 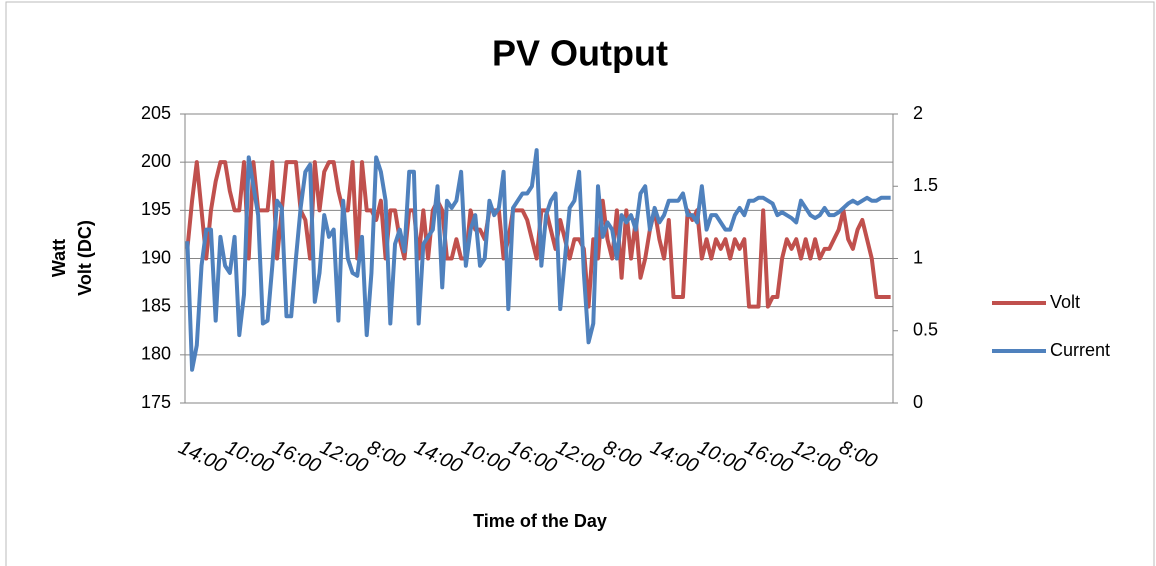 I want to click on y-tick-label: 200, so click(x=156, y=161).